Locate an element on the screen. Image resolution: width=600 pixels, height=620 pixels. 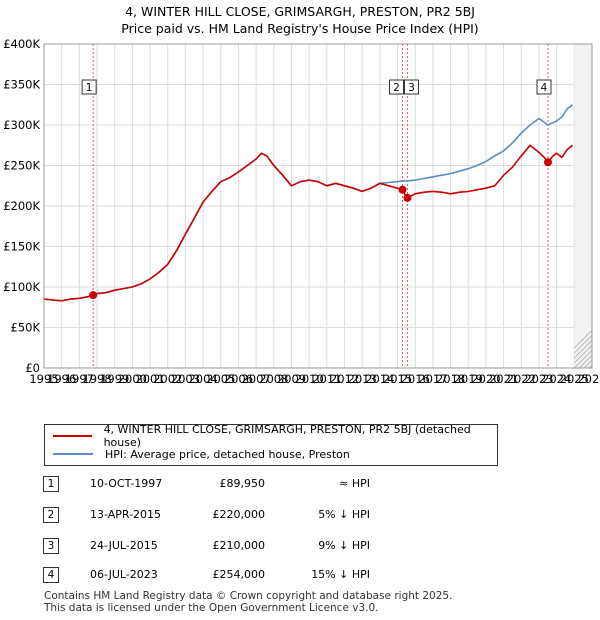
x-tick-label: 2025 is located at coordinates (574, 379).